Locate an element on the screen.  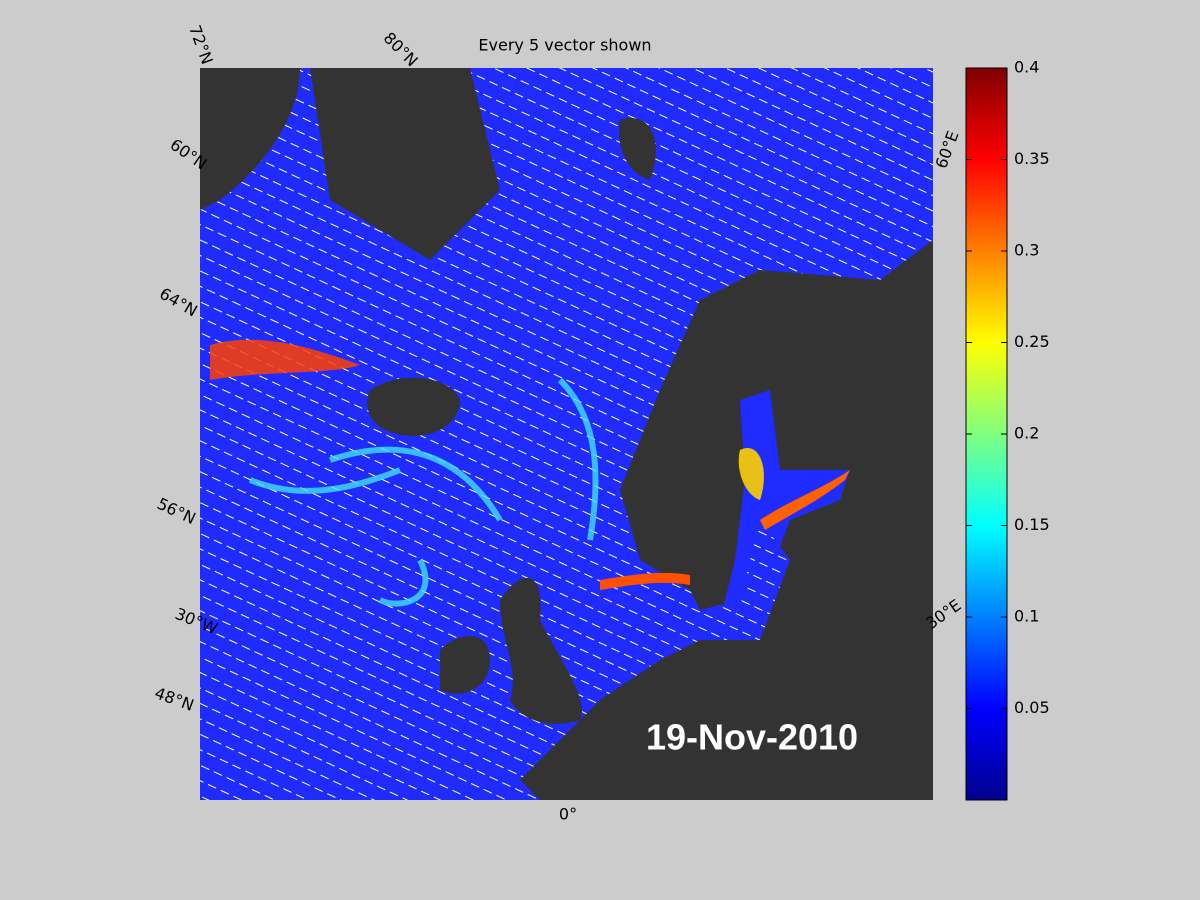
colorbar-tick-label: 0.1 is located at coordinates (1026, 616).